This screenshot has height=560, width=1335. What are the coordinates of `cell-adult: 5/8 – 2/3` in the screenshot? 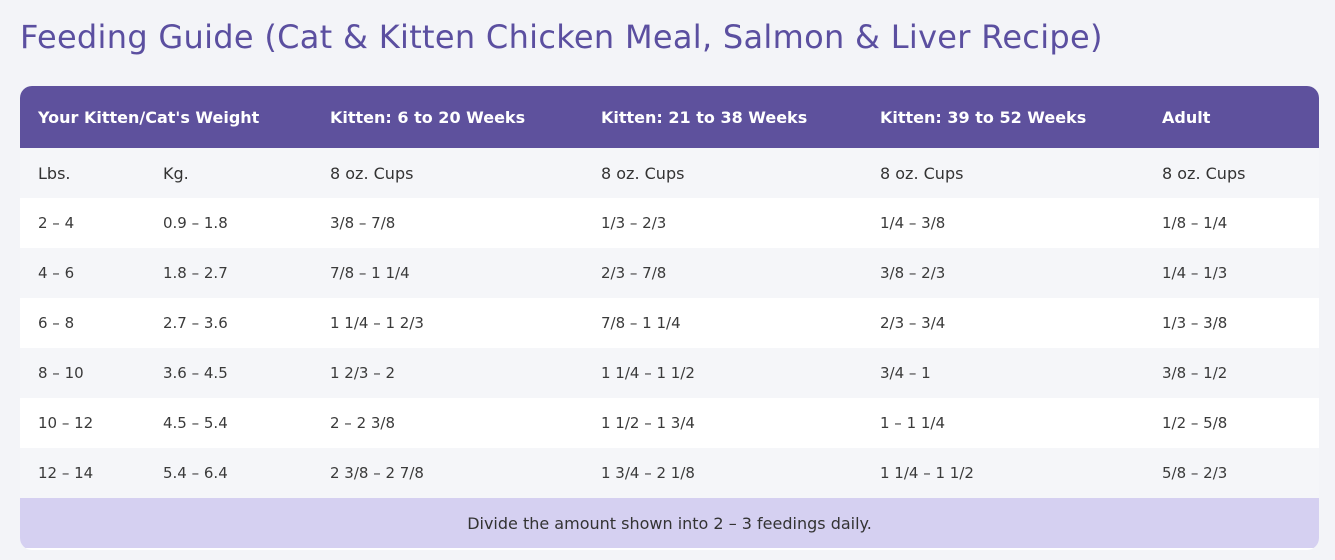 It's located at (1195, 473).